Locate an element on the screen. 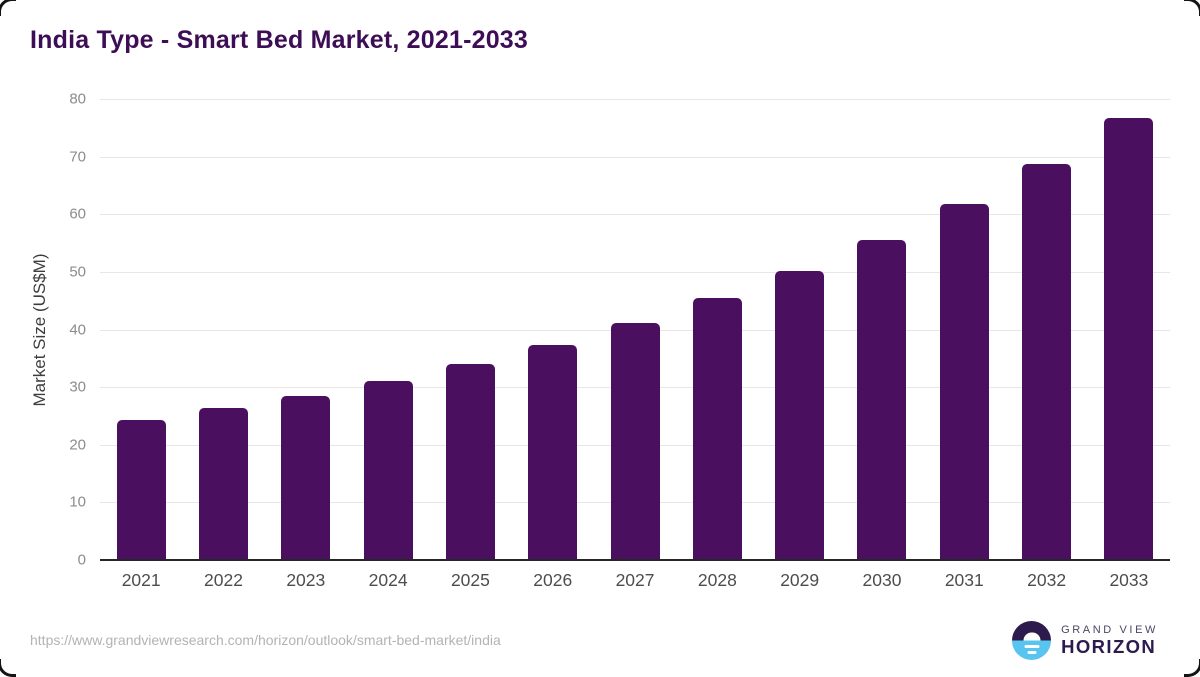 The width and height of the screenshot is (1200, 677). x-axis-line is located at coordinates (635, 560).